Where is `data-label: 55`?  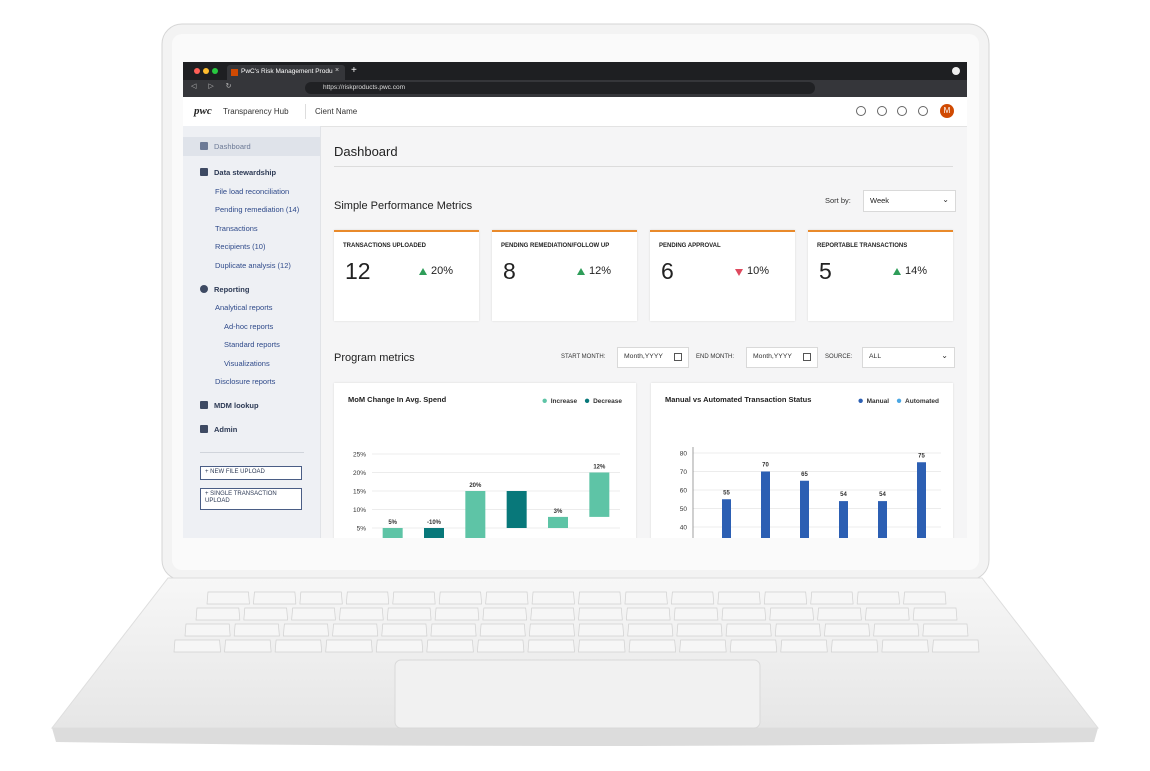 data-label: 55 is located at coordinates (726, 493).